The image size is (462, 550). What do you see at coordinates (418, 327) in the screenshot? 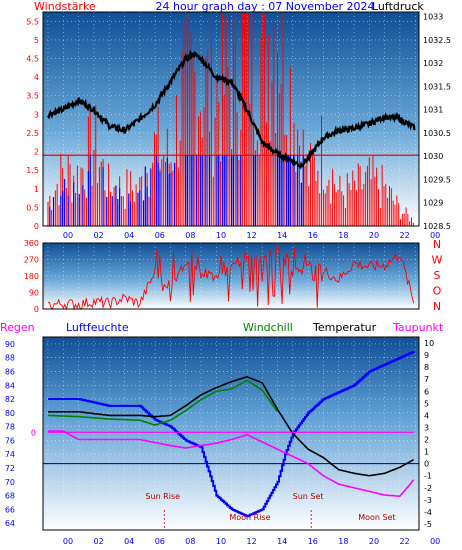
I see `legend-label: Taupunkt` at bounding box center [418, 327].